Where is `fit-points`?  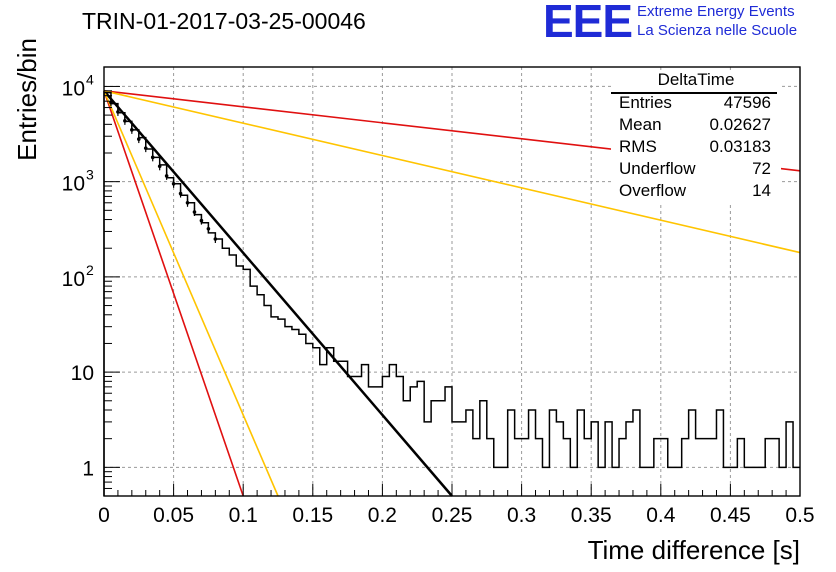 fit-points is located at coordinates (163, 170).